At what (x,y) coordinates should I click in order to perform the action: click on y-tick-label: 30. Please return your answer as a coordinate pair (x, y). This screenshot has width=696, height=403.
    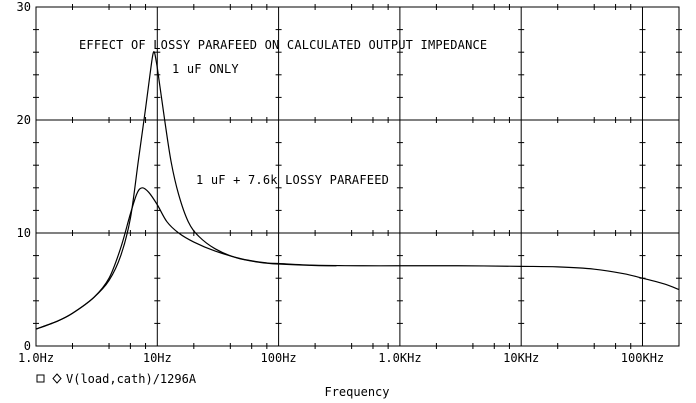
    Looking at the image, I should click on (24, 7).